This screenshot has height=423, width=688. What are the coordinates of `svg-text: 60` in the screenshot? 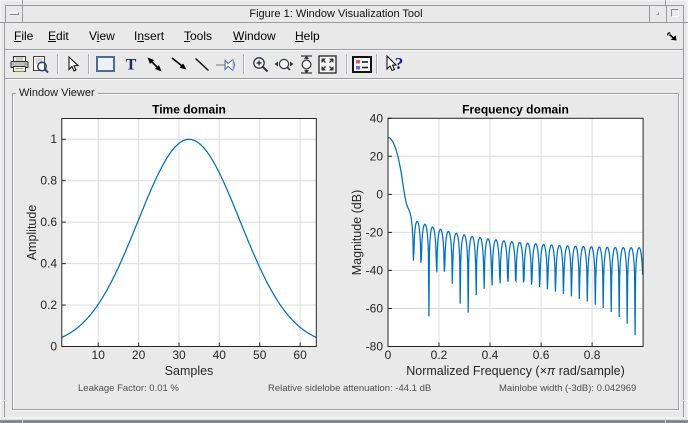 It's located at (300, 355).